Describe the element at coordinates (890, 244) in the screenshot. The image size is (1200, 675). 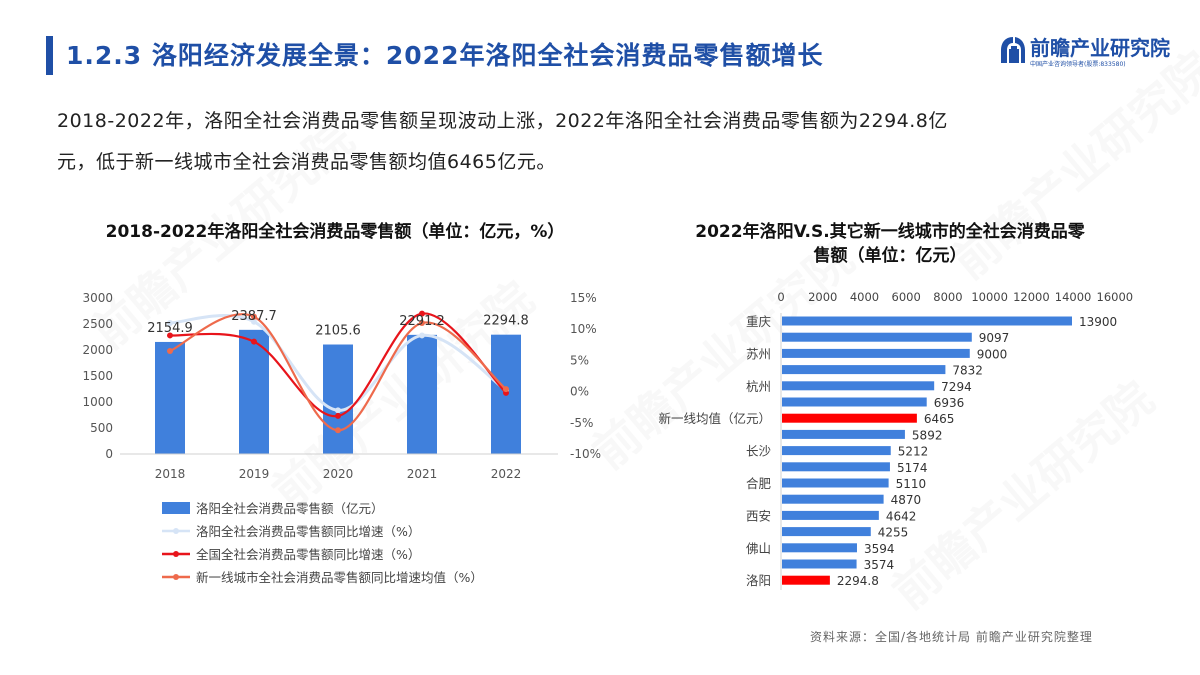
I see `right-chart-title: 2022年洛阳V.S.其它新一线城市的全社会消费品零 售额（单位：亿元）` at that location.